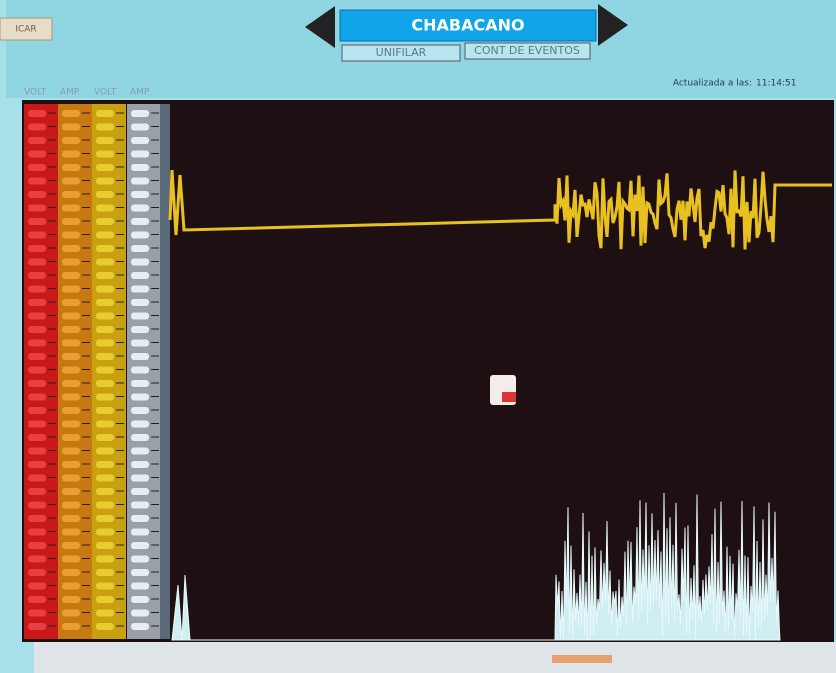 The width and height of the screenshot is (836, 673). What do you see at coordinates (435, 657) in the screenshot?
I see `bottom-bar` at bounding box center [435, 657].